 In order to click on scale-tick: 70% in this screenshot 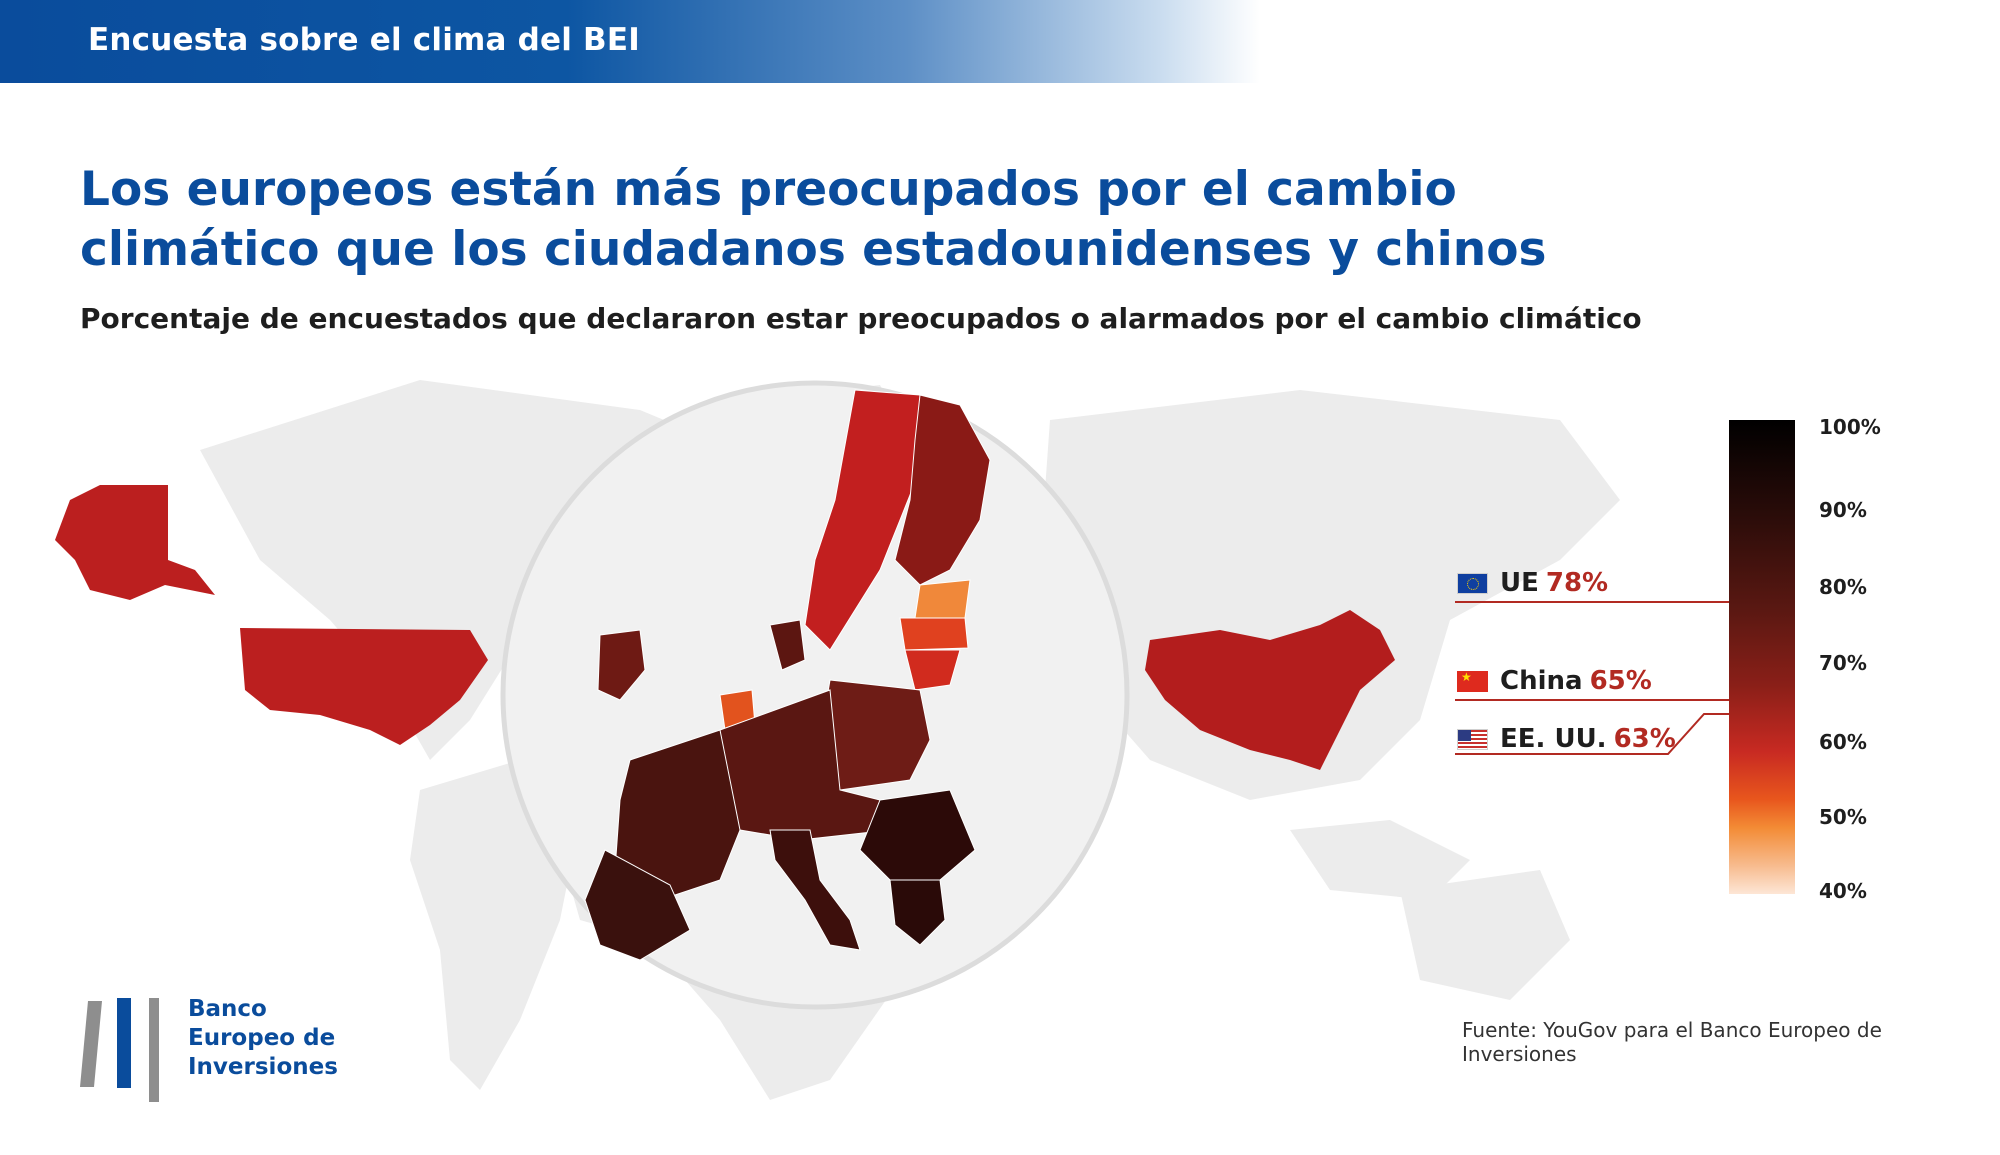, I will do `click(1843, 663)`.